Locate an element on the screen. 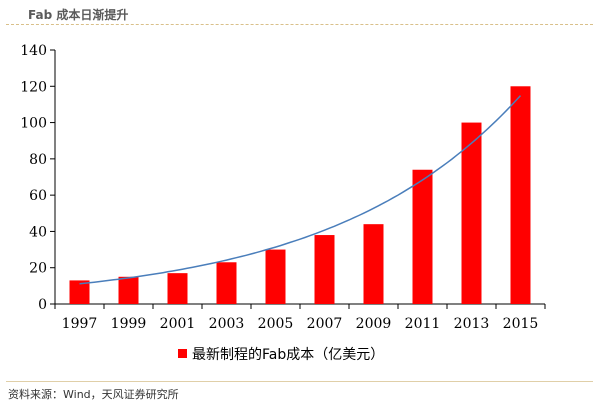 The image size is (600, 407). y-tick-label: 0 is located at coordinates (42, 305).